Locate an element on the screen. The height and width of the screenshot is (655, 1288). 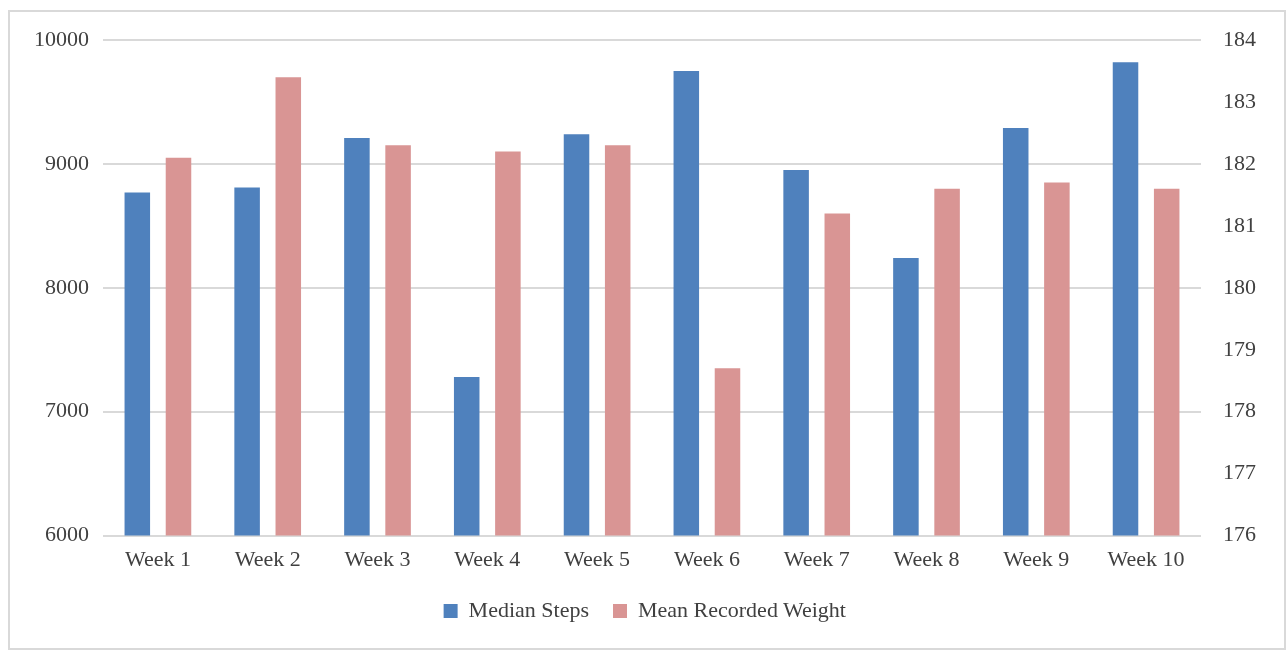
x-tick-label: Week 5 is located at coordinates (597, 558).